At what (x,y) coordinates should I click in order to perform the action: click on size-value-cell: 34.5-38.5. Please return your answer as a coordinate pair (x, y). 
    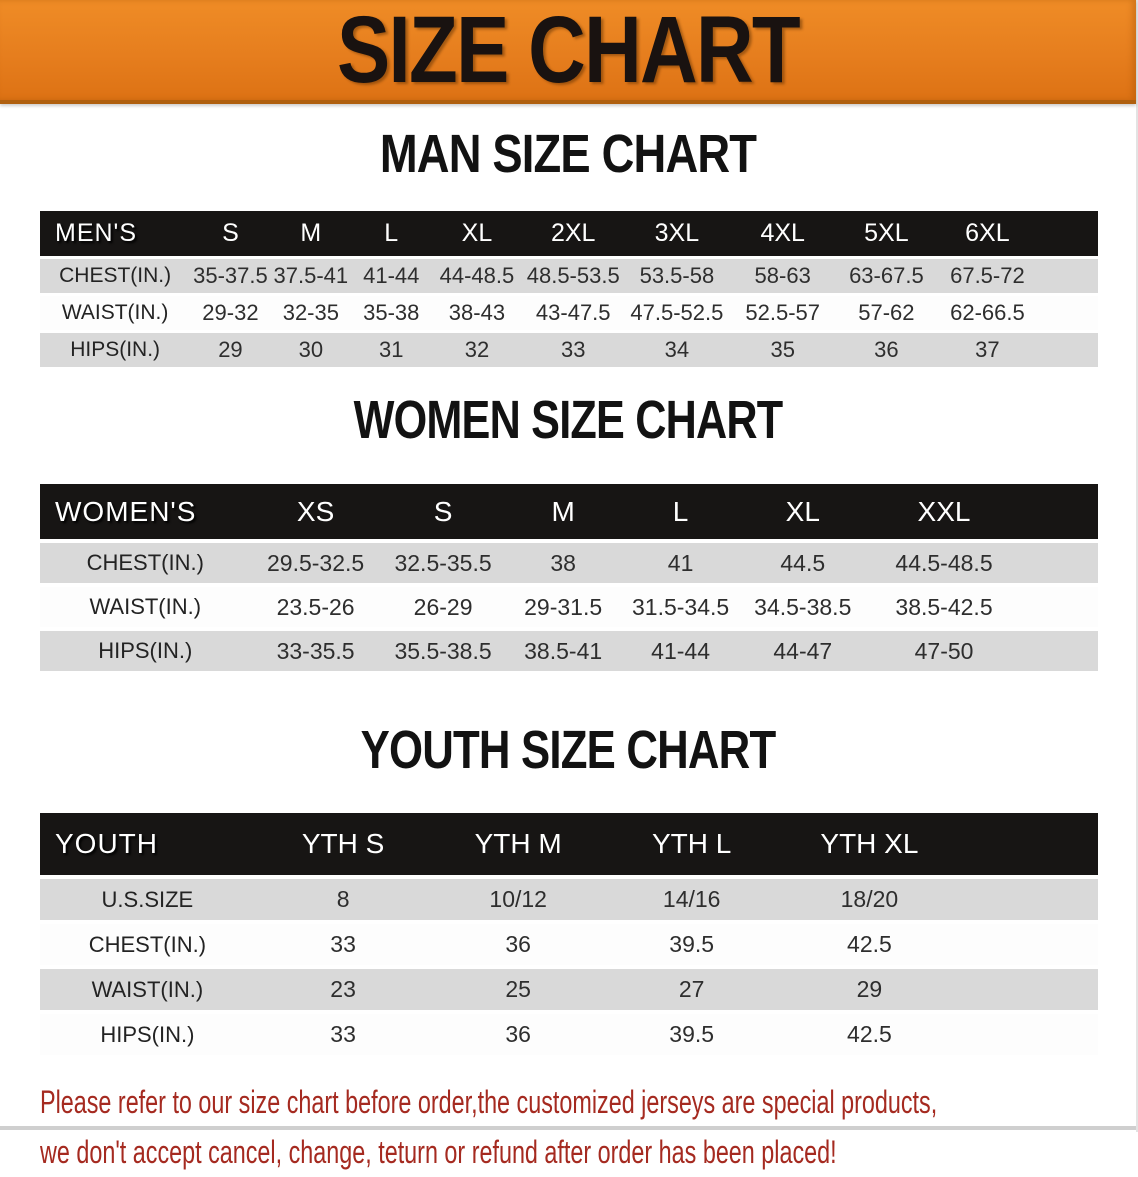
    Looking at the image, I should click on (803, 606).